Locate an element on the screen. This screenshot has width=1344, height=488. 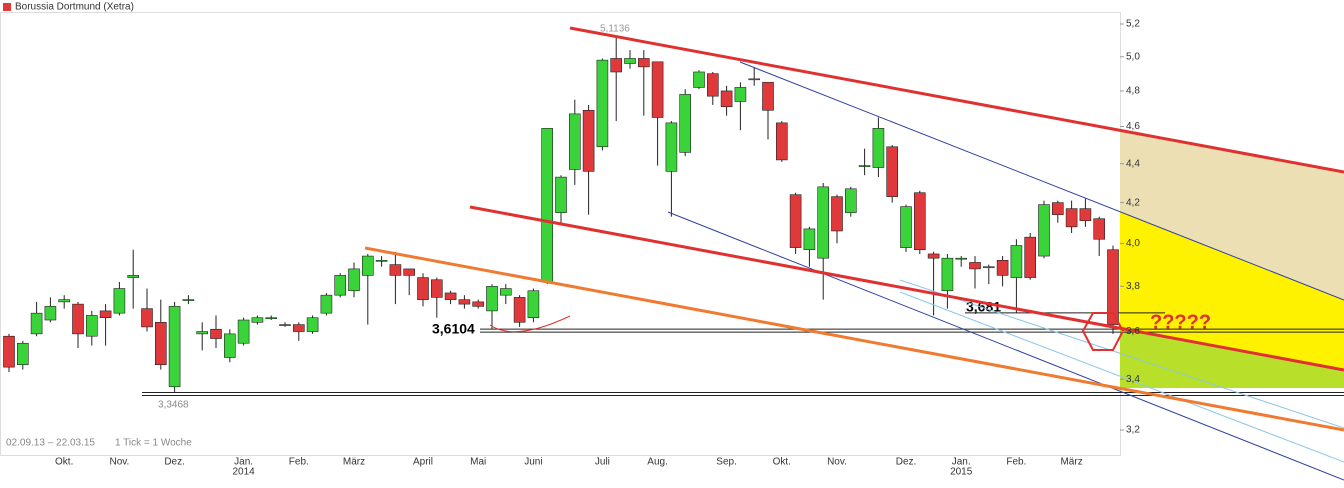
question-marks: ????? is located at coordinates (1180, 322).